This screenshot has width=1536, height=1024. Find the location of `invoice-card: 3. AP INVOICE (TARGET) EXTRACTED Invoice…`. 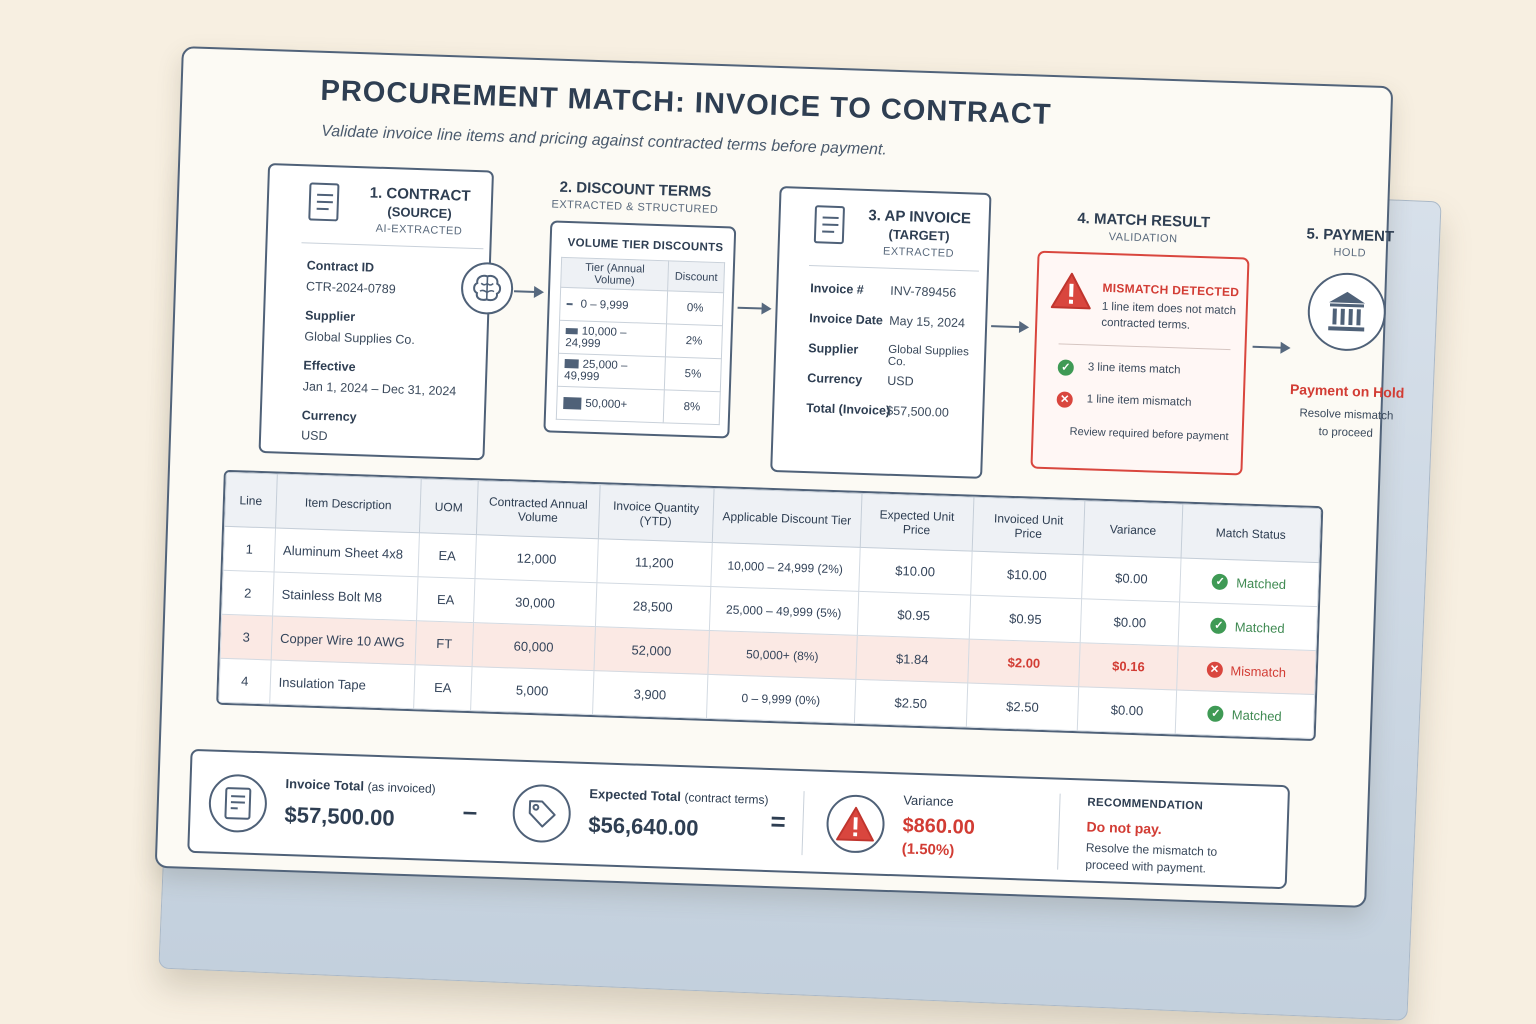

invoice-card: 3. AP INVOICE (TARGET) EXTRACTED Invoice… is located at coordinates (881, 332).